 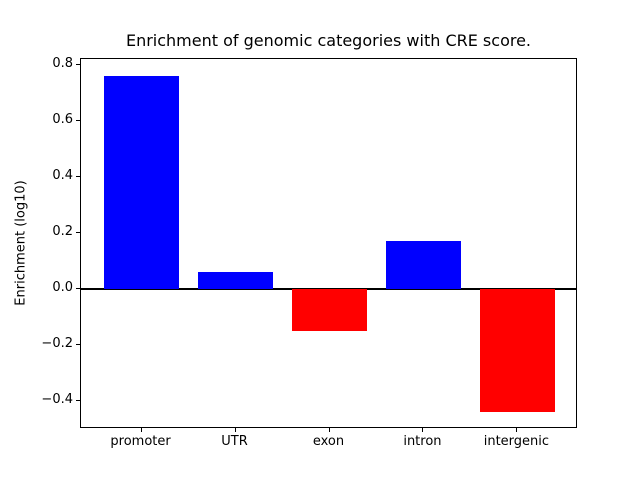 What do you see at coordinates (62, 231) in the screenshot?
I see `y-tick-label: 0.2` at bounding box center [62, 231].